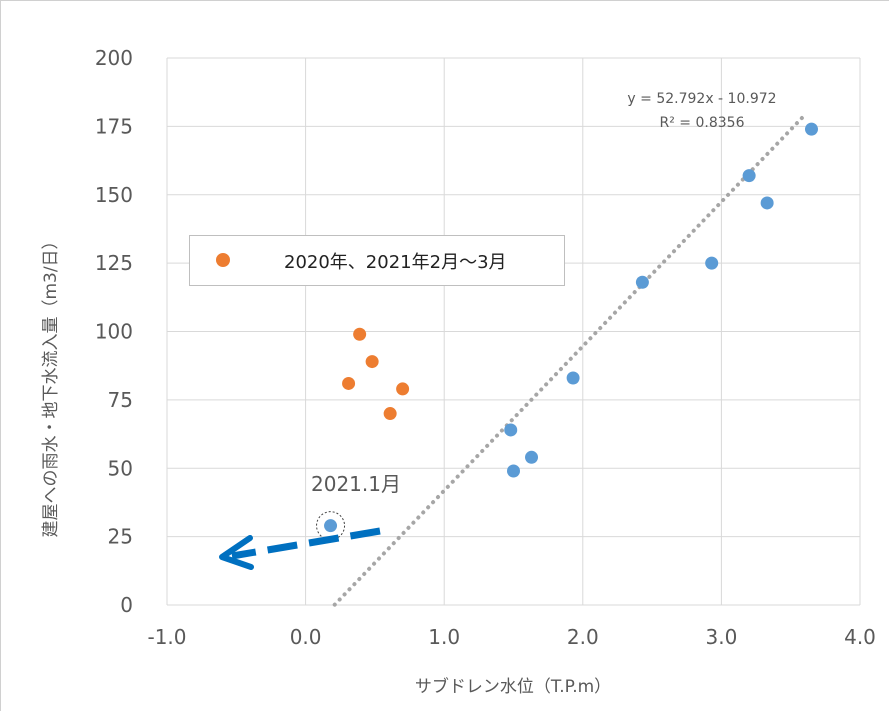  What do you see at coordinates (114, 58) in the screenshot?
I see `y-tick-label: 200` at bounding box center [114, 58].